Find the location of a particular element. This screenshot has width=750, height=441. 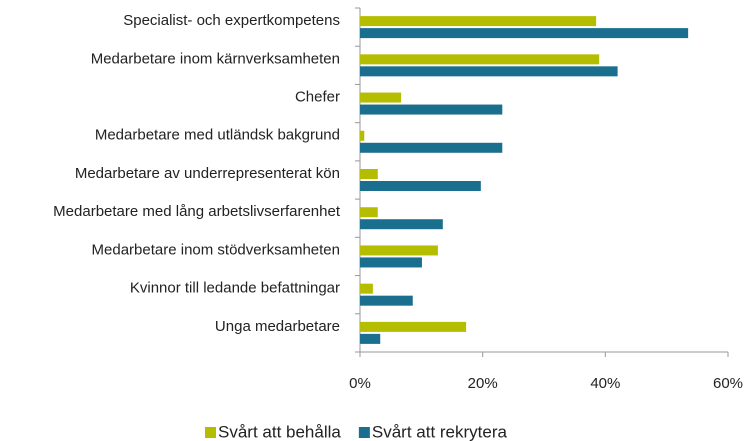

y-tick-label: Medarbetare med utländsk bakgrund is located at coordinates (217, 135).